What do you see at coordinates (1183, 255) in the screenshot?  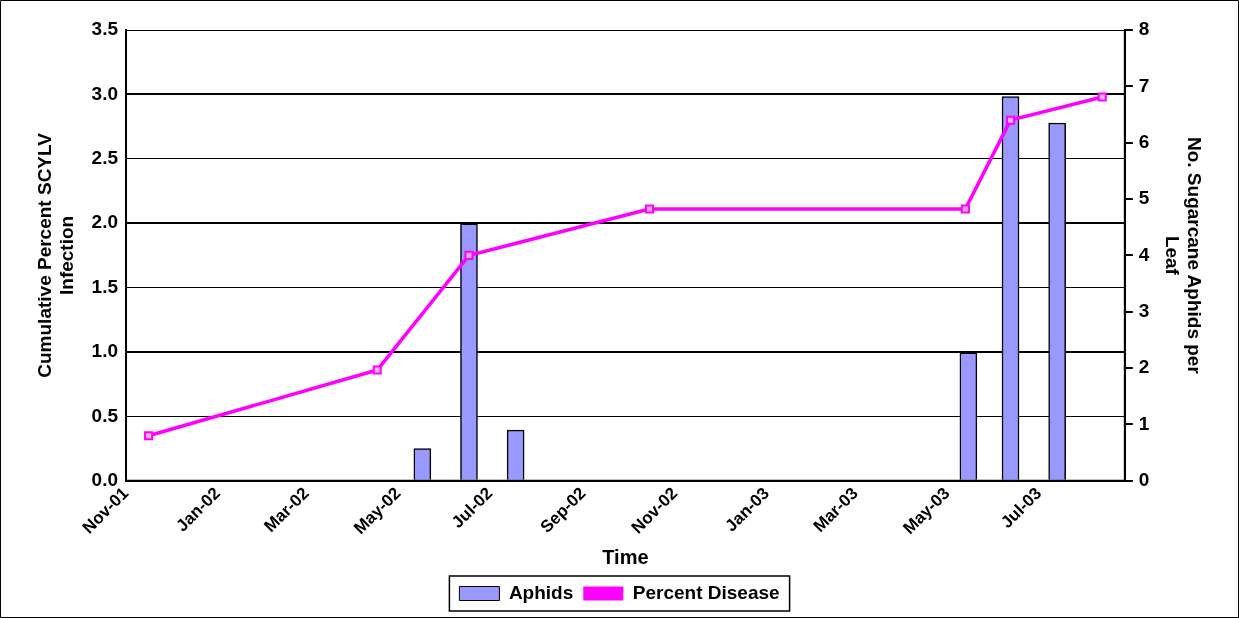 I see `y2-axis-title: No. Sugarcane Aphids per Leaf` at bounding box center [1183, 255].